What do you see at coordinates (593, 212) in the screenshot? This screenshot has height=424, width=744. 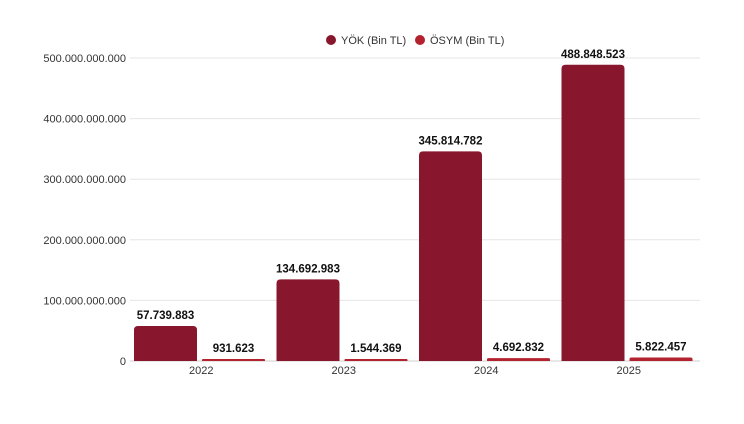 I see `bar-yok-2025` at bounding box center [593, 212].